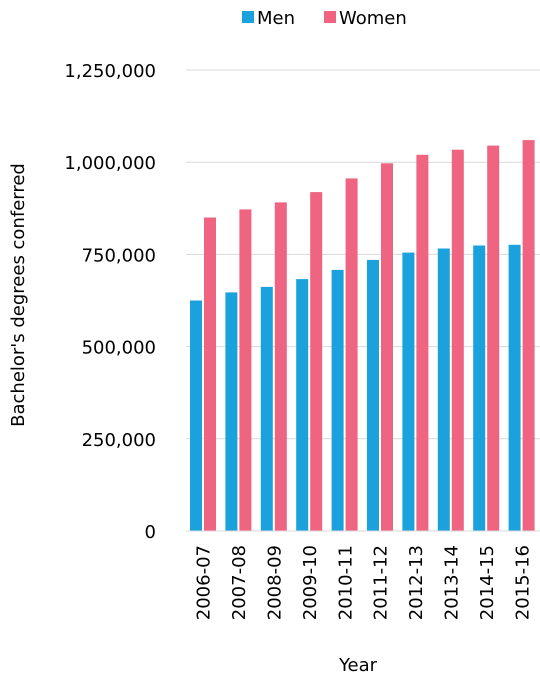 The height and width of the screenshot is (685, 540). I want to click on x-axis-title: Year, so click(358, 665).